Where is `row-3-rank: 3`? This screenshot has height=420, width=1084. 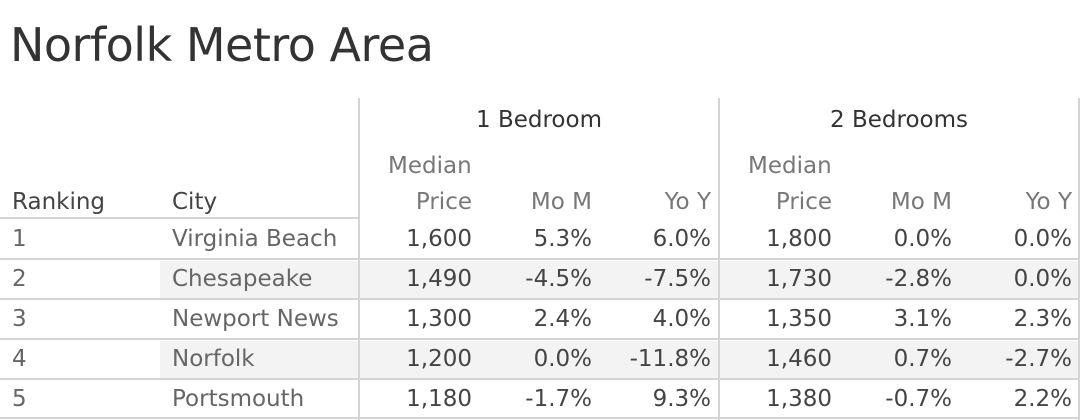 row-3-rank: 3 is located at coordinates (19, 319).